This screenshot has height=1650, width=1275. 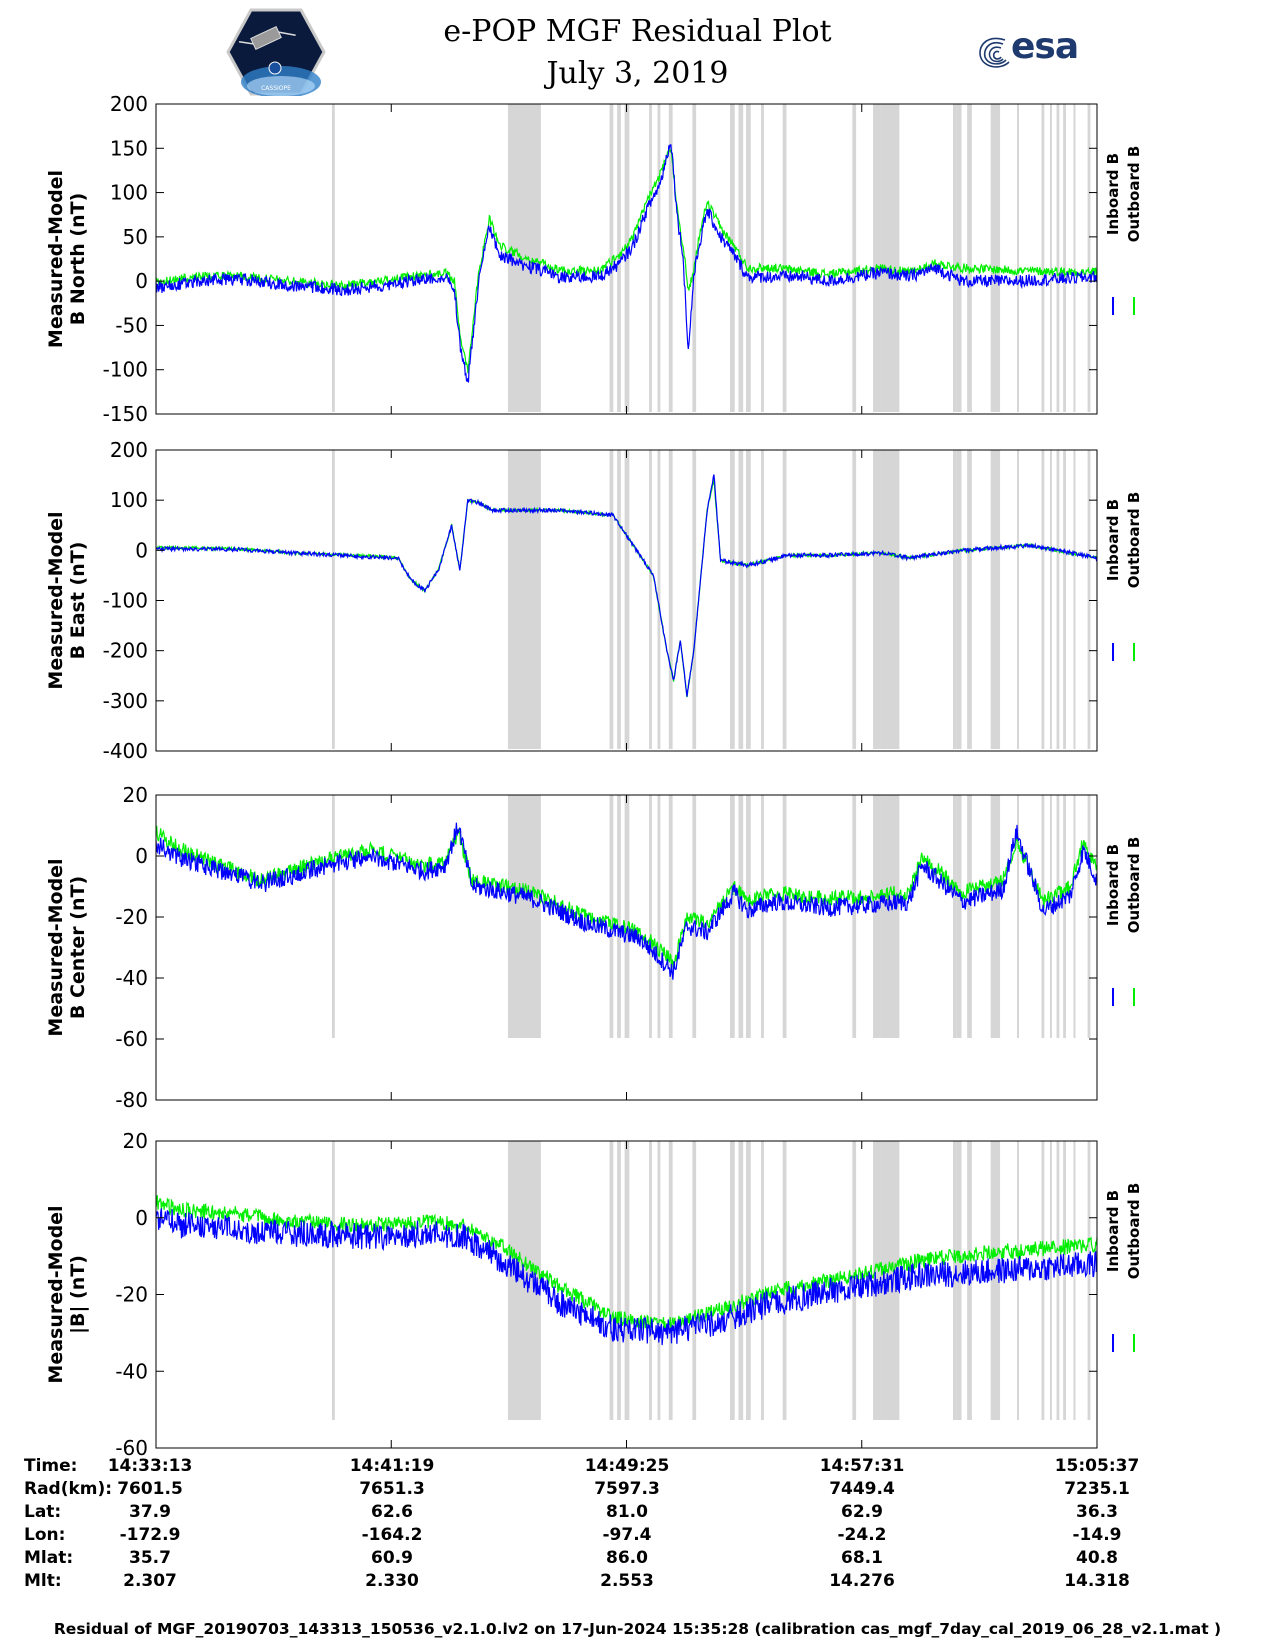 I want to click on table-cell: 15:05:37, so click(x=1097, y=1466).